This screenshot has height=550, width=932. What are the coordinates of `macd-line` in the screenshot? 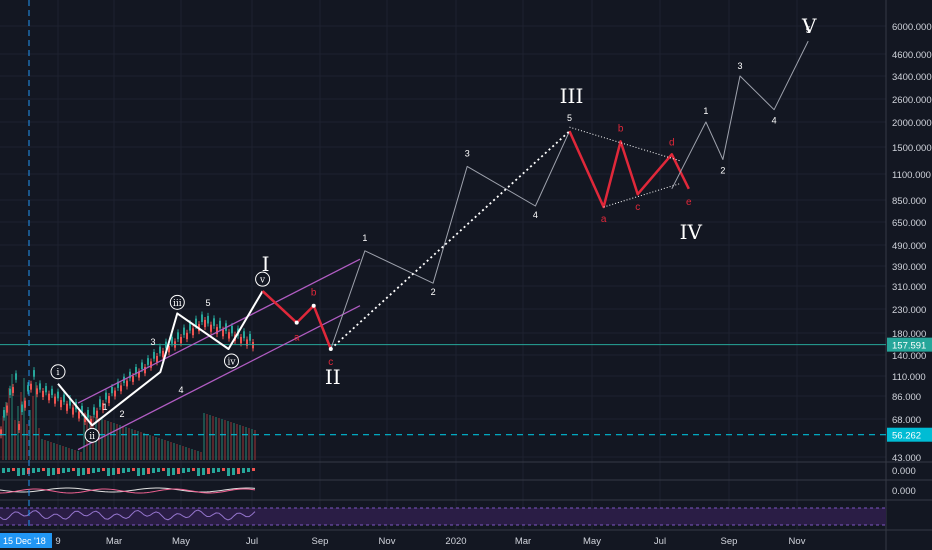 It's located at (128, 490).